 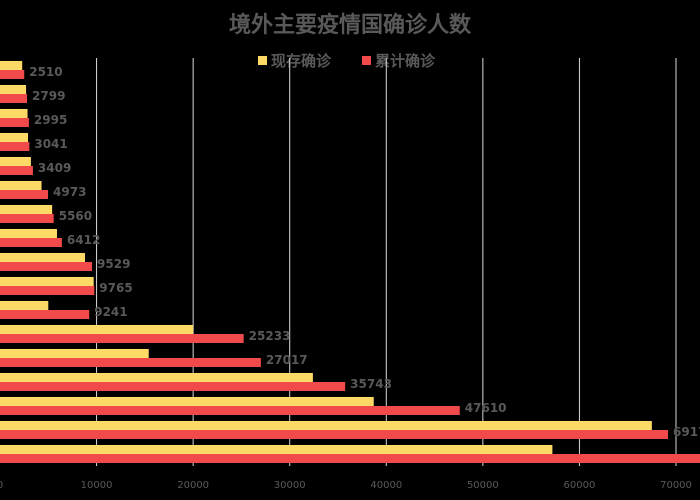 I want to click on data-label-6: 5560, so click(x=75, y=216).